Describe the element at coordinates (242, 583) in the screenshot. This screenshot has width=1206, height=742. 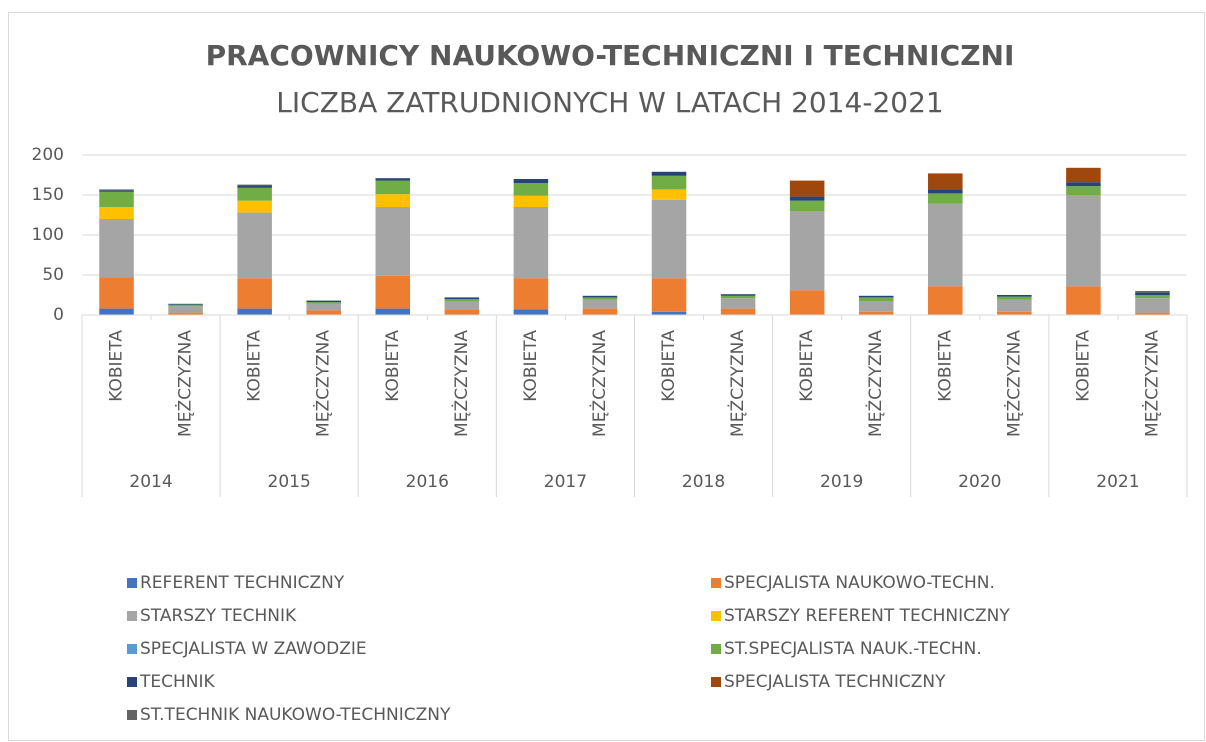
I see `legend-label: REFERENT TECHNICZNY` at that location.